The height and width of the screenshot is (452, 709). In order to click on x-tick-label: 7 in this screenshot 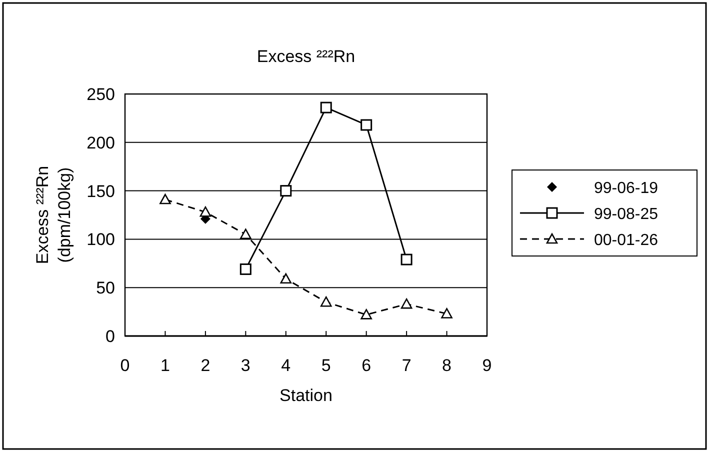, I will do `click(407, 365)`.